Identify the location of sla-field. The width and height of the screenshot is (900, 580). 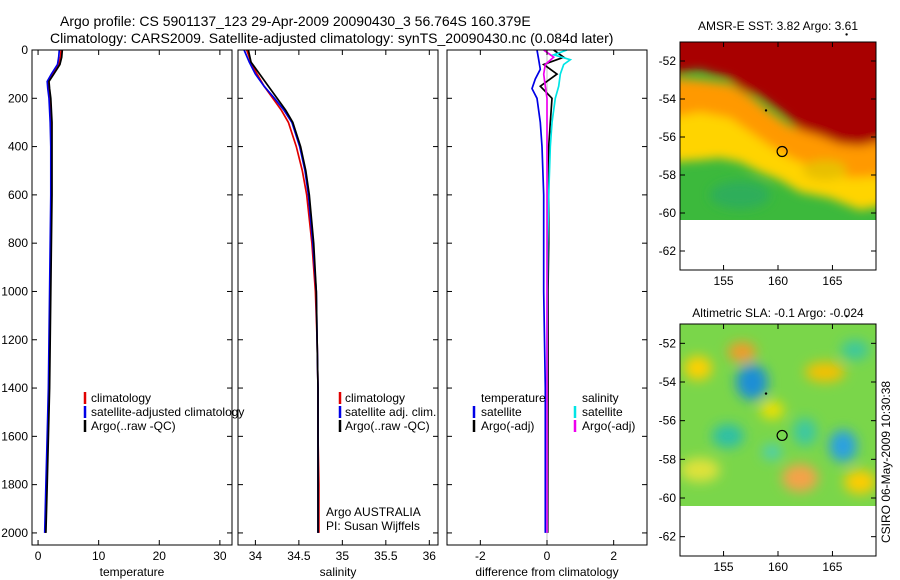
(778, 440).